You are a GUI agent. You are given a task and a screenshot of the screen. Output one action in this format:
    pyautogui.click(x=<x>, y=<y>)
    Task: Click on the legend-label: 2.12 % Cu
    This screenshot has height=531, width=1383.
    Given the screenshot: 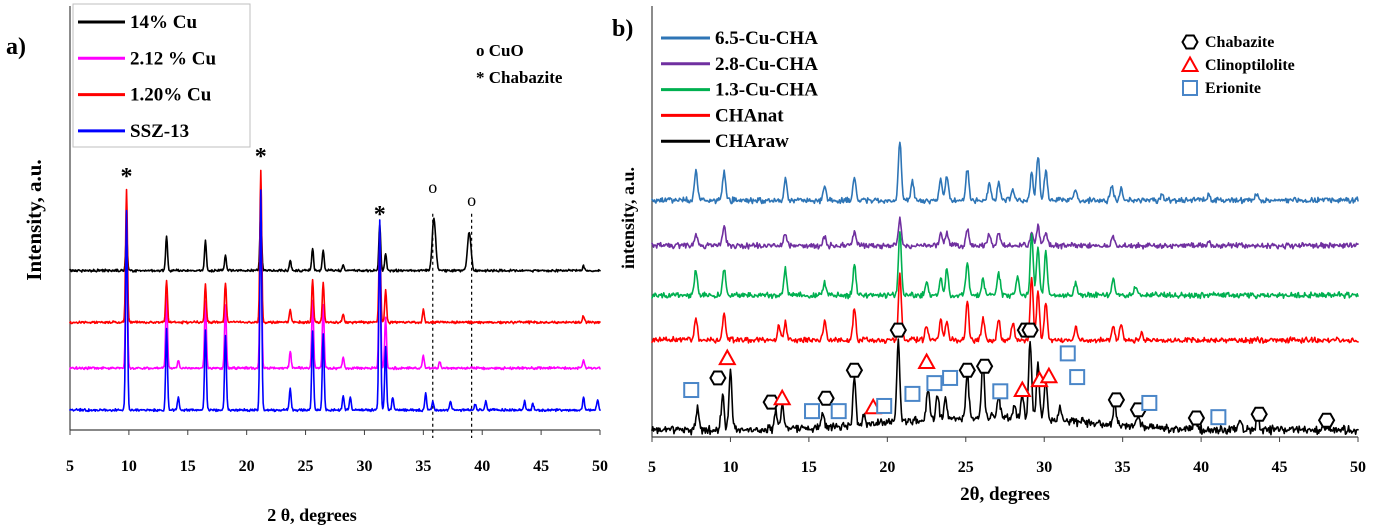 What is the action you would take?
    pyautogui.click(x=173, y=58)
    